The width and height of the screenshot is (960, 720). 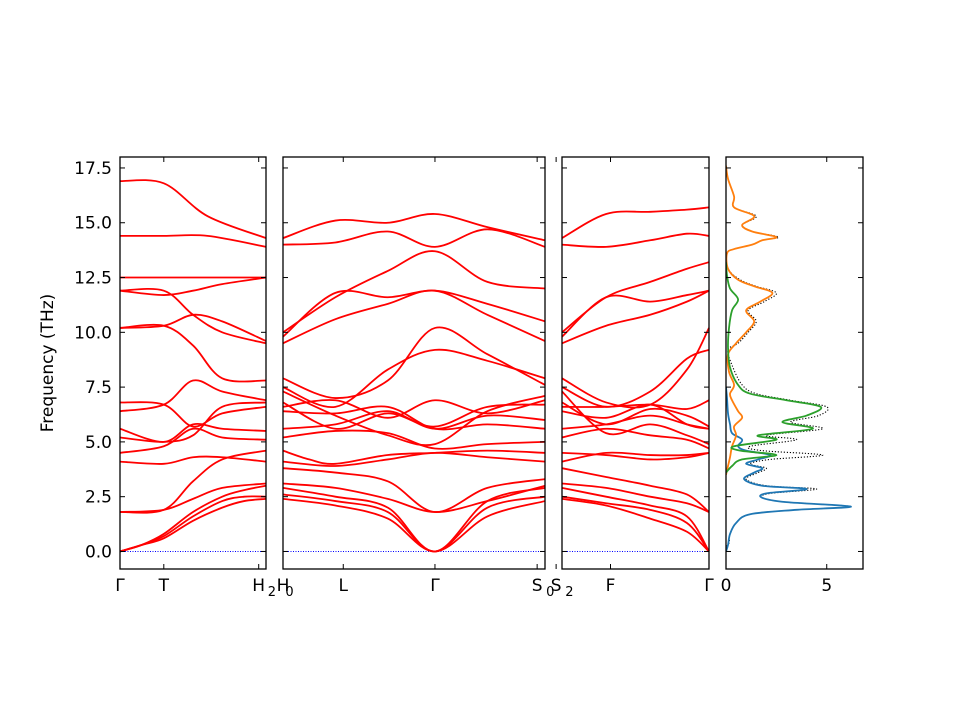 What do you see at coordinates (164, 586) in the screenshot?
I see `x-tick-label: T` at bounding box center [164, 586].